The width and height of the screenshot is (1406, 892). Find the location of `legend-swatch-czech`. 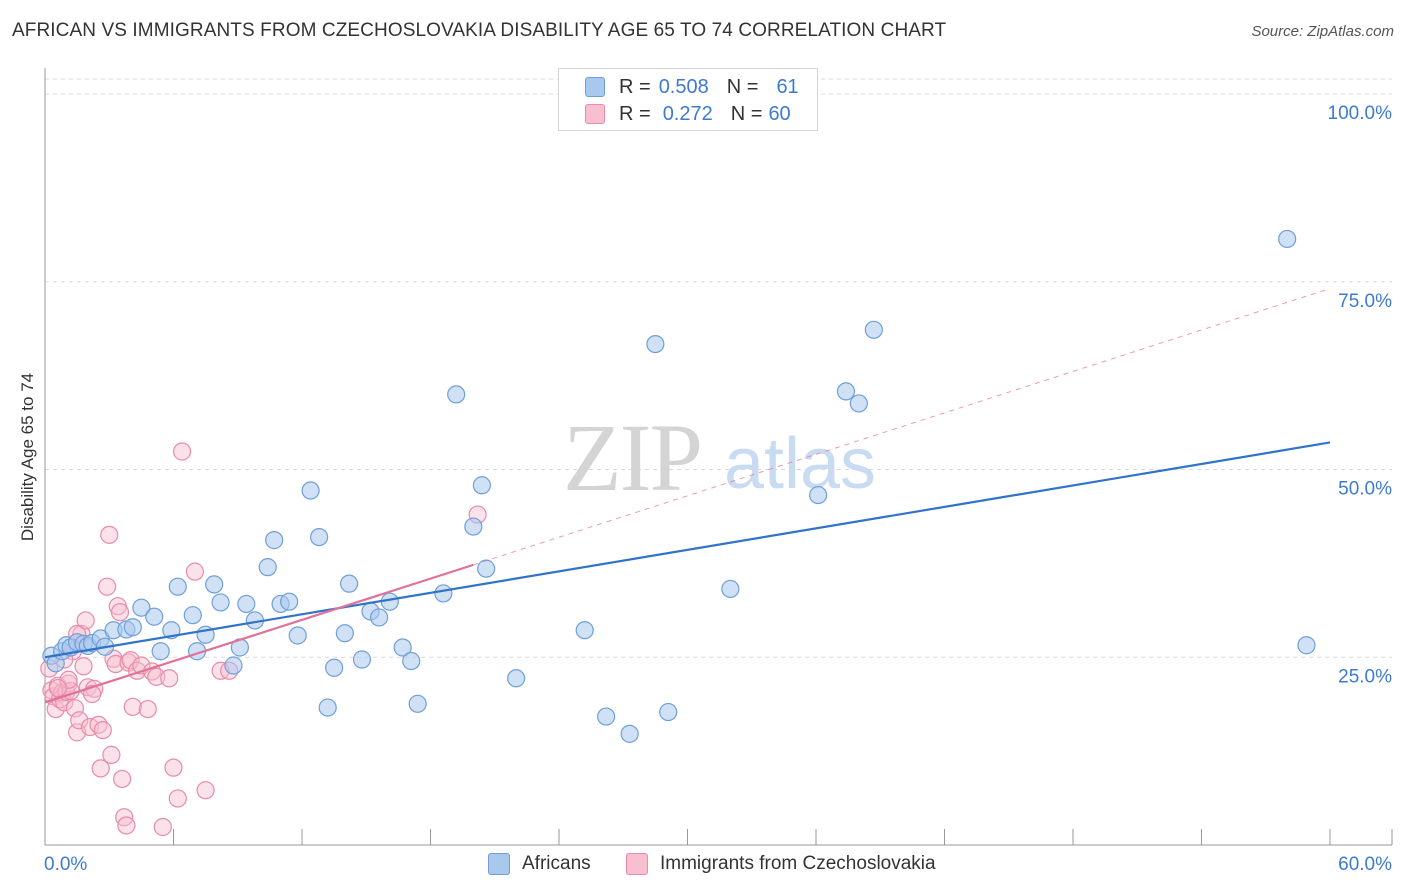

legend-swatch-czech is located at coordinates (595, 114).